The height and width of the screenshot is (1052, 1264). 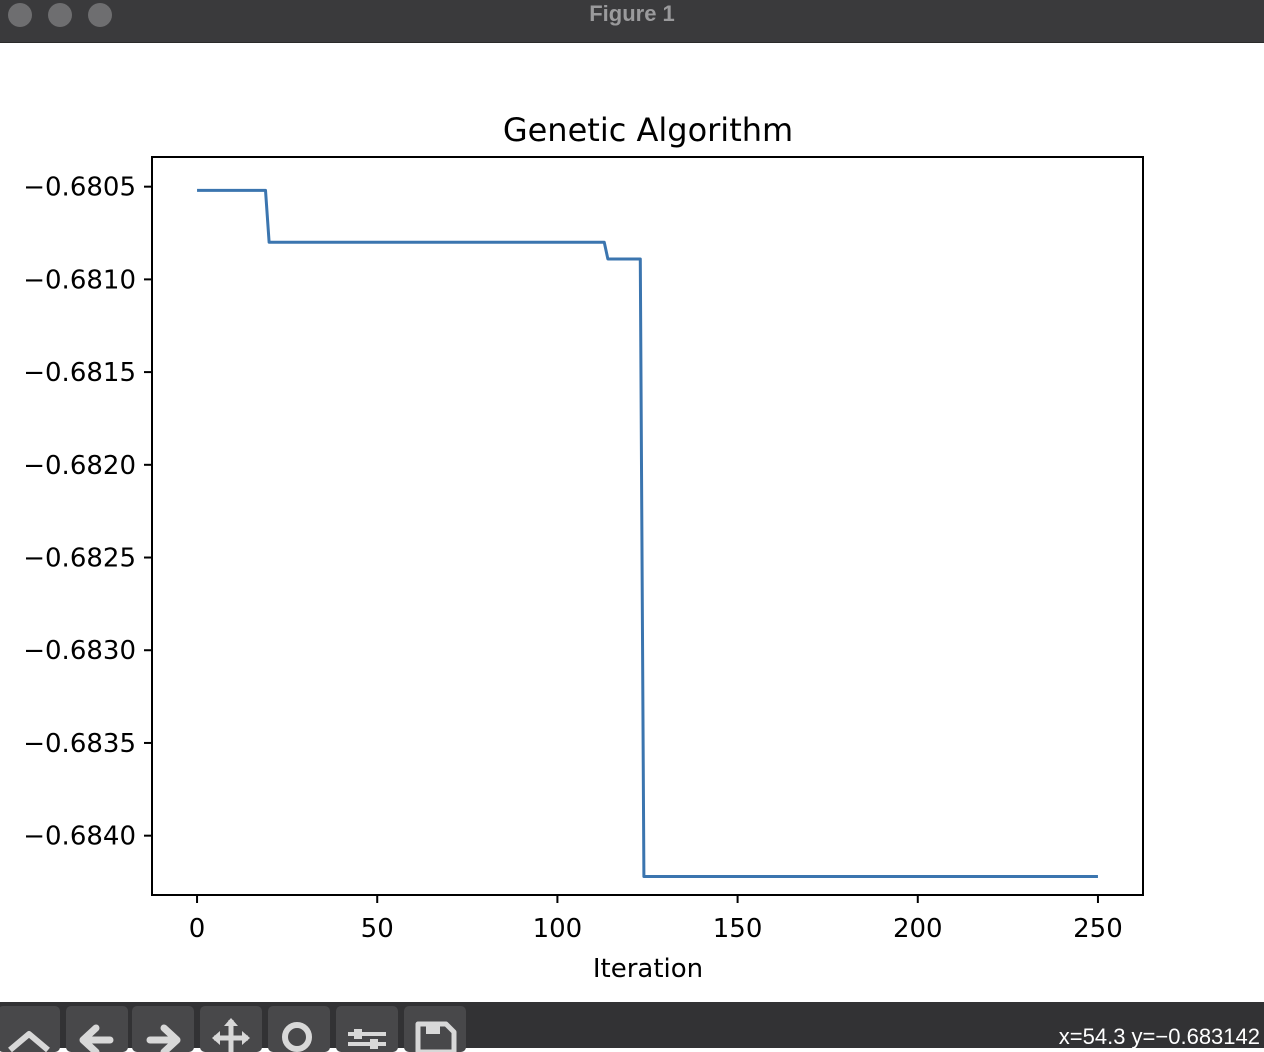 What do you see at coordinates (163, 1038) in the screenshot?
I see `arrow-right-icon` at bounding box center [163, 1038].